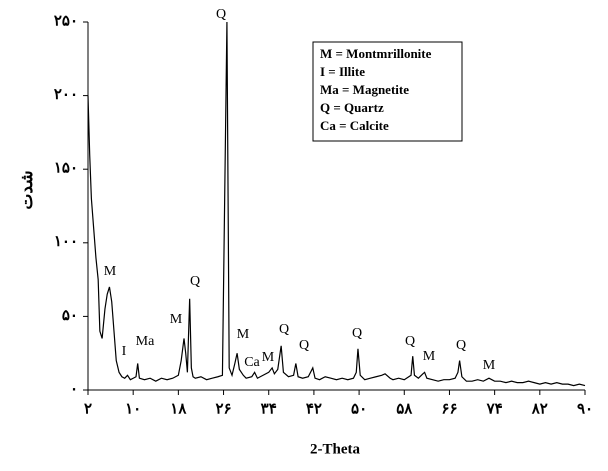 This screenshot has height=471, width=608. I want to click on x-tick-label: ۲, so click(88, 409).